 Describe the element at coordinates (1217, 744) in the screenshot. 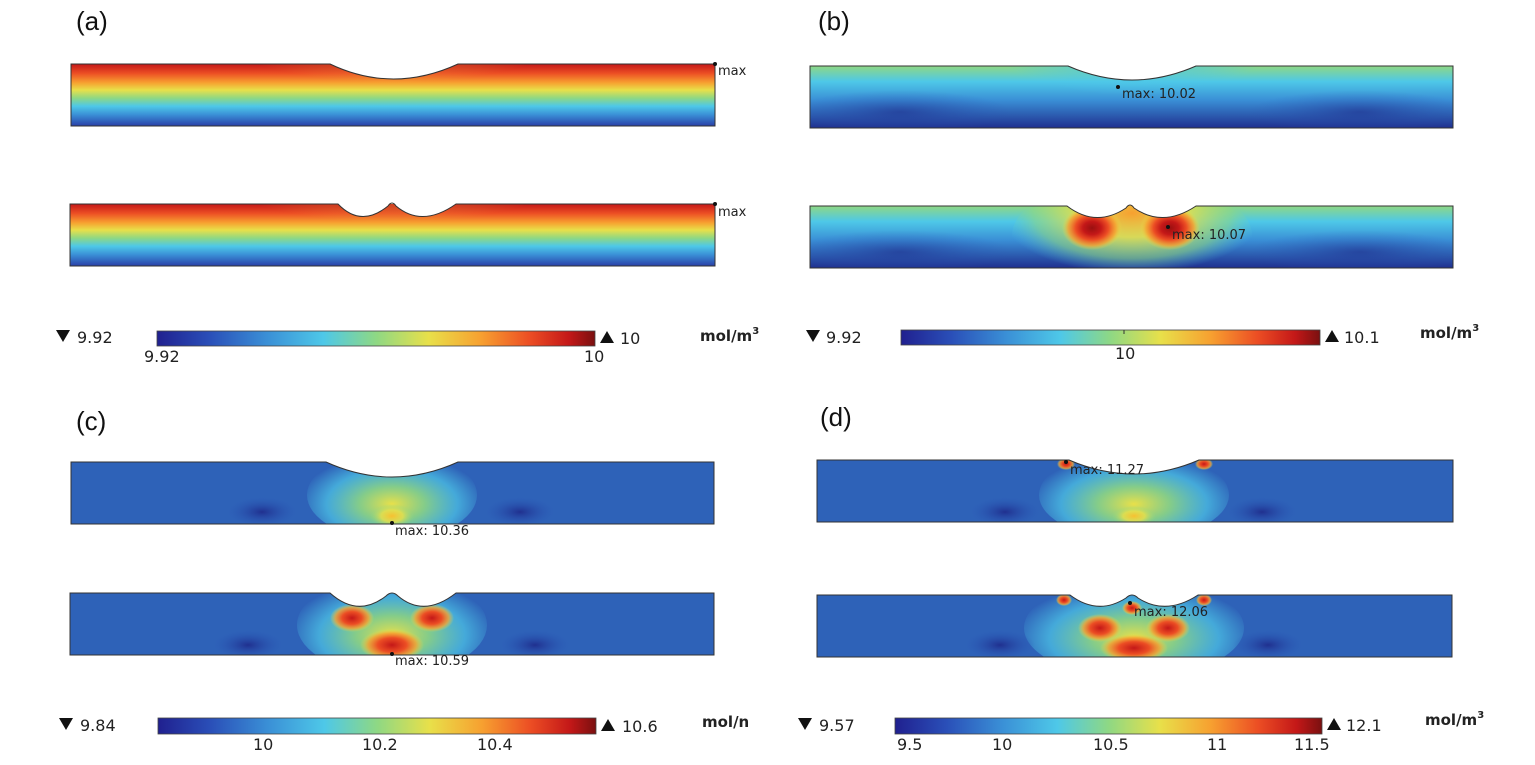

I see `panel-d-colorbar-tick-4: 11` at that location.